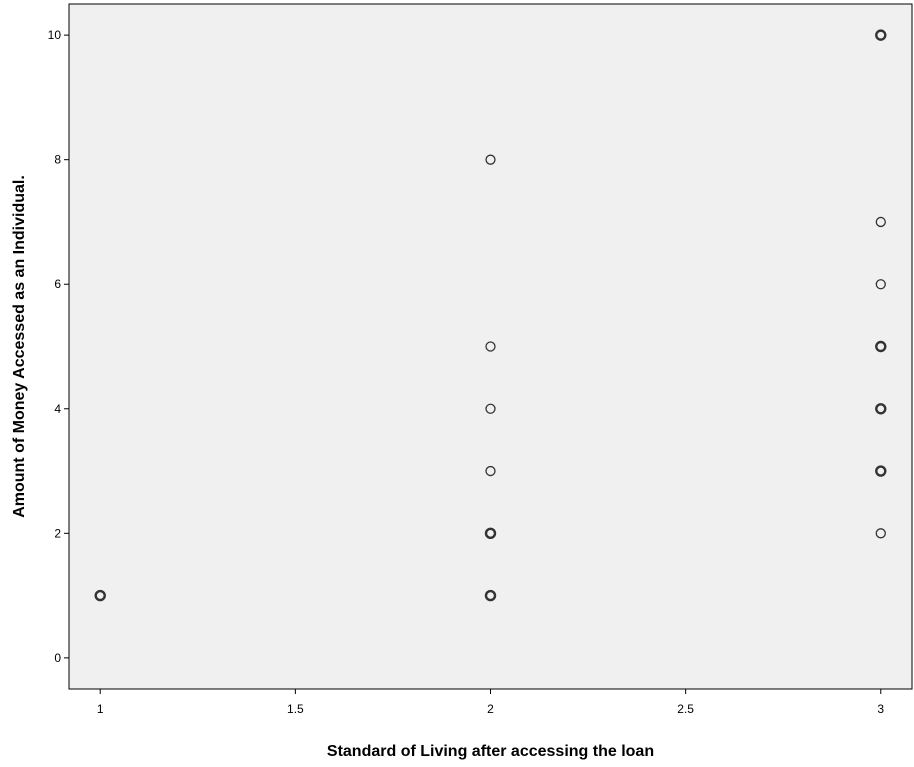 This screenshot has width=914, height=767. What do you see at coordinates (57, 409) in the screenshot?
I see `y-tick-label: 4` at bounding box center [57, 409].